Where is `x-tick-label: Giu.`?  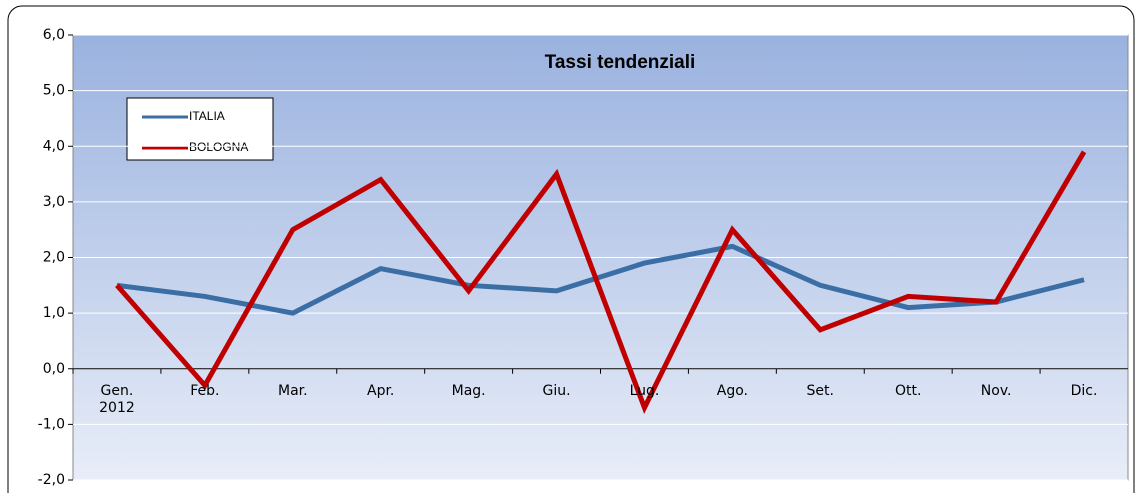
x-tick-label: Giu. is located at coordinates (556, 390).